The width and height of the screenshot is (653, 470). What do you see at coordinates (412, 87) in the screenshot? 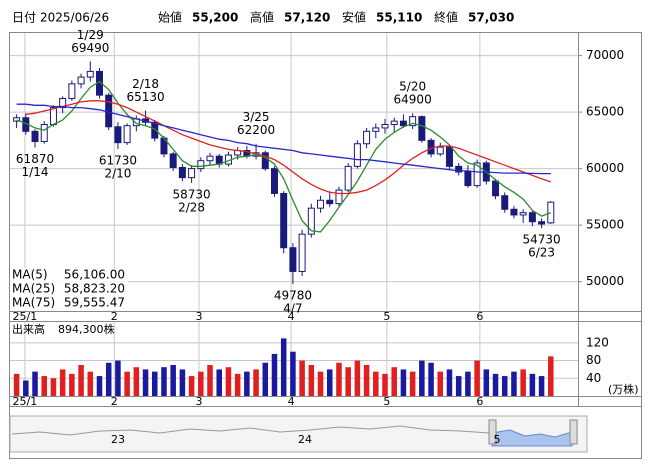
I see `annotation-date: 5/20` at bounding box center [412, 87].